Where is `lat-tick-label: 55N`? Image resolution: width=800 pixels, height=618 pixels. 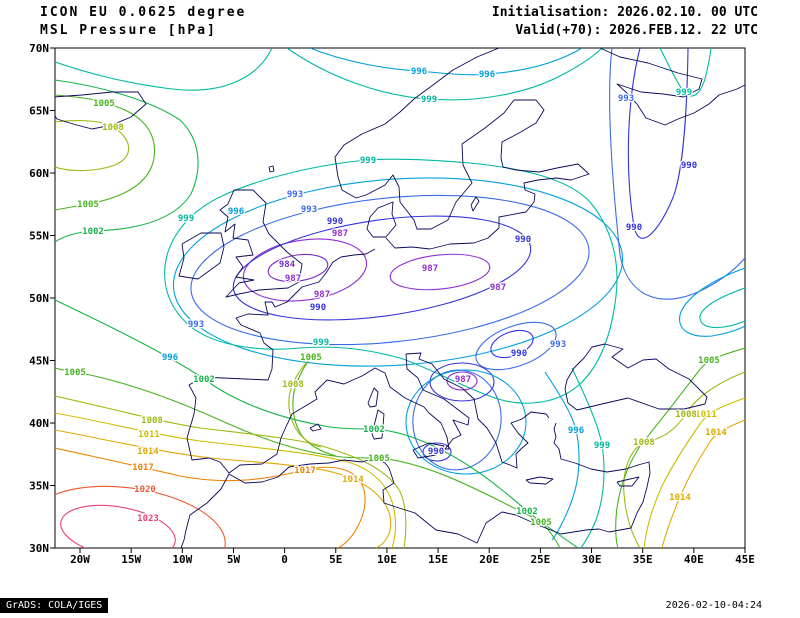 lat-tick-label: 55N is located at coordinates (39, 236).